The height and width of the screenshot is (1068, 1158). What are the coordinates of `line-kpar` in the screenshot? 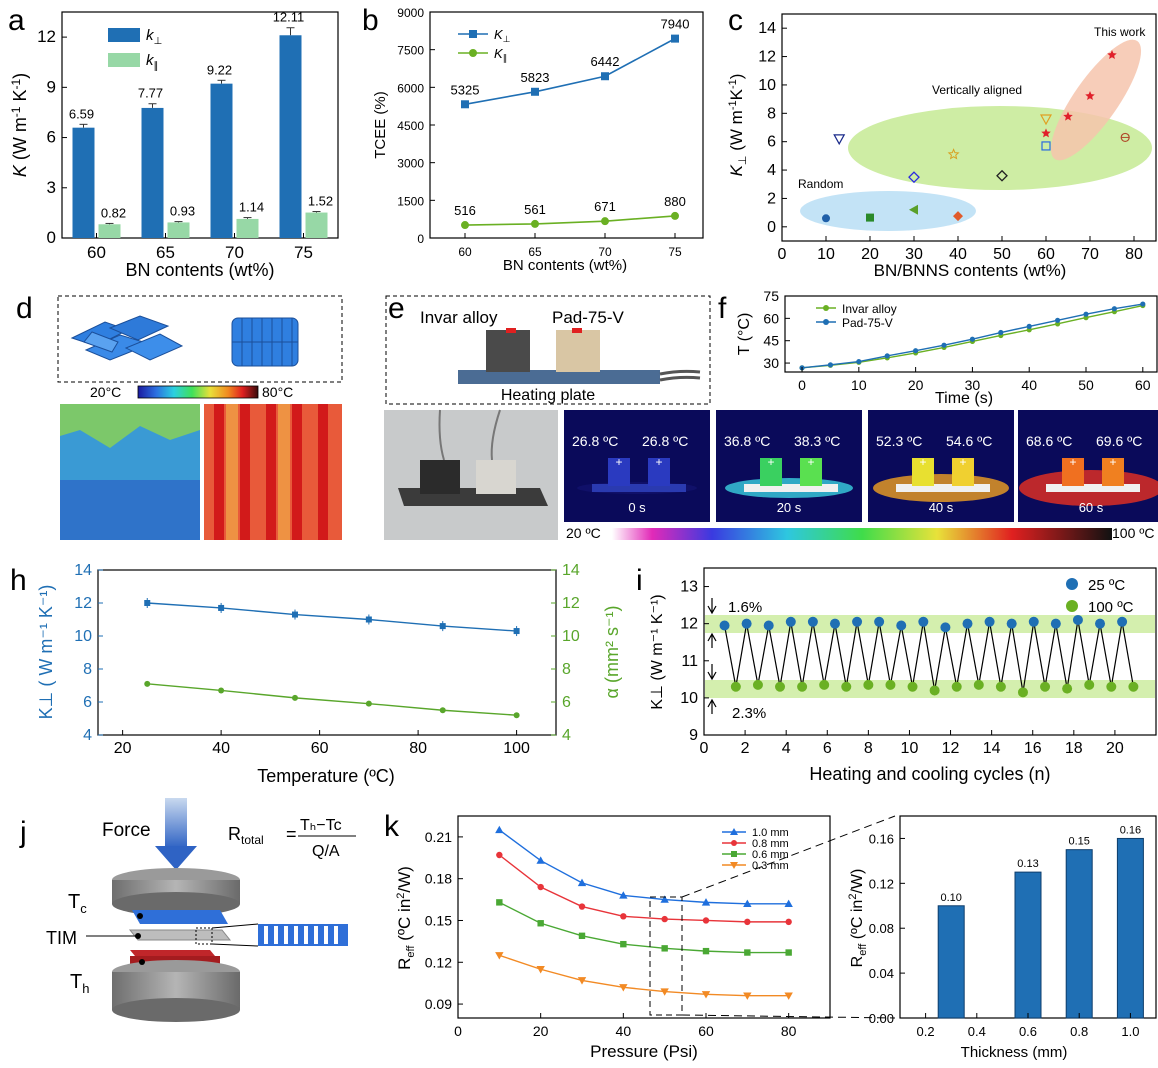 It's located at (570, 220).